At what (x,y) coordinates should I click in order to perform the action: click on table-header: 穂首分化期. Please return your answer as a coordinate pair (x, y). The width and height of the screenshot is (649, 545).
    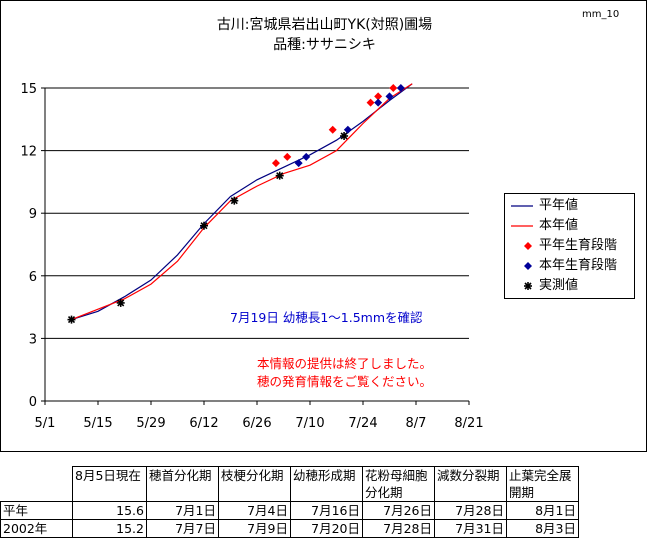
    Looking at the image, I should click on (182, 484).